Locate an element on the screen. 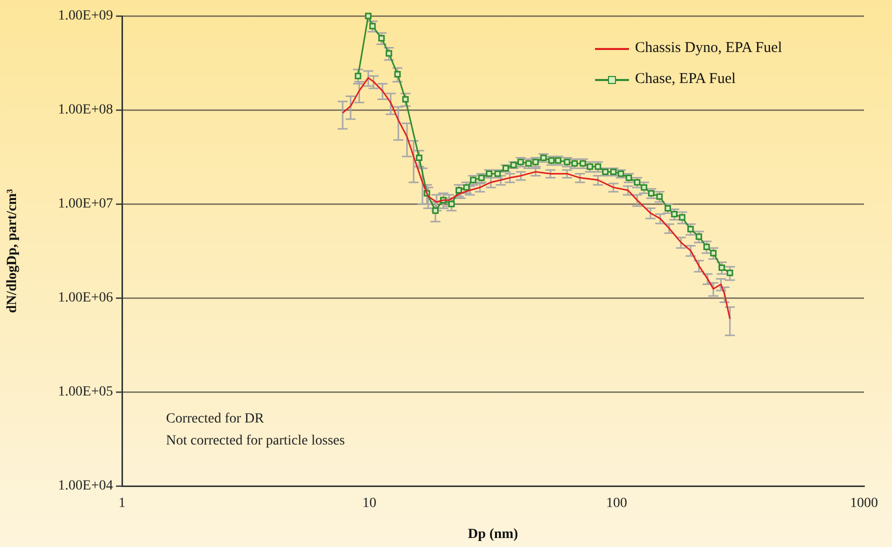 The width and height of the screenshot is (892, 547). x-tick-label: 1000 is located at coordinates (864, 504).